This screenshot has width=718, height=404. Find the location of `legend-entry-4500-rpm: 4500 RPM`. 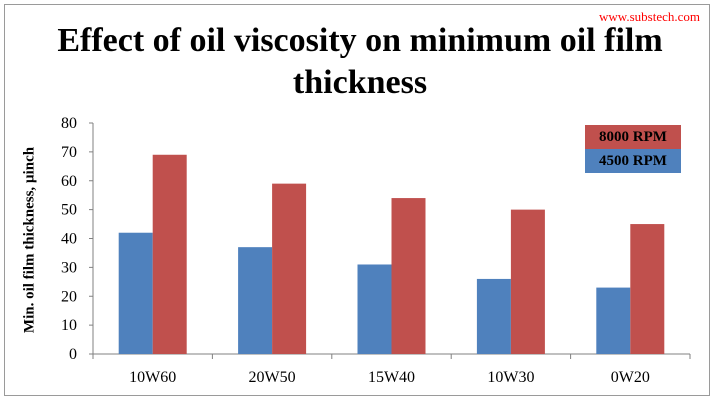

legend-entry-4500-rpm: 4500 RPM is located at coordinates (633, 161).